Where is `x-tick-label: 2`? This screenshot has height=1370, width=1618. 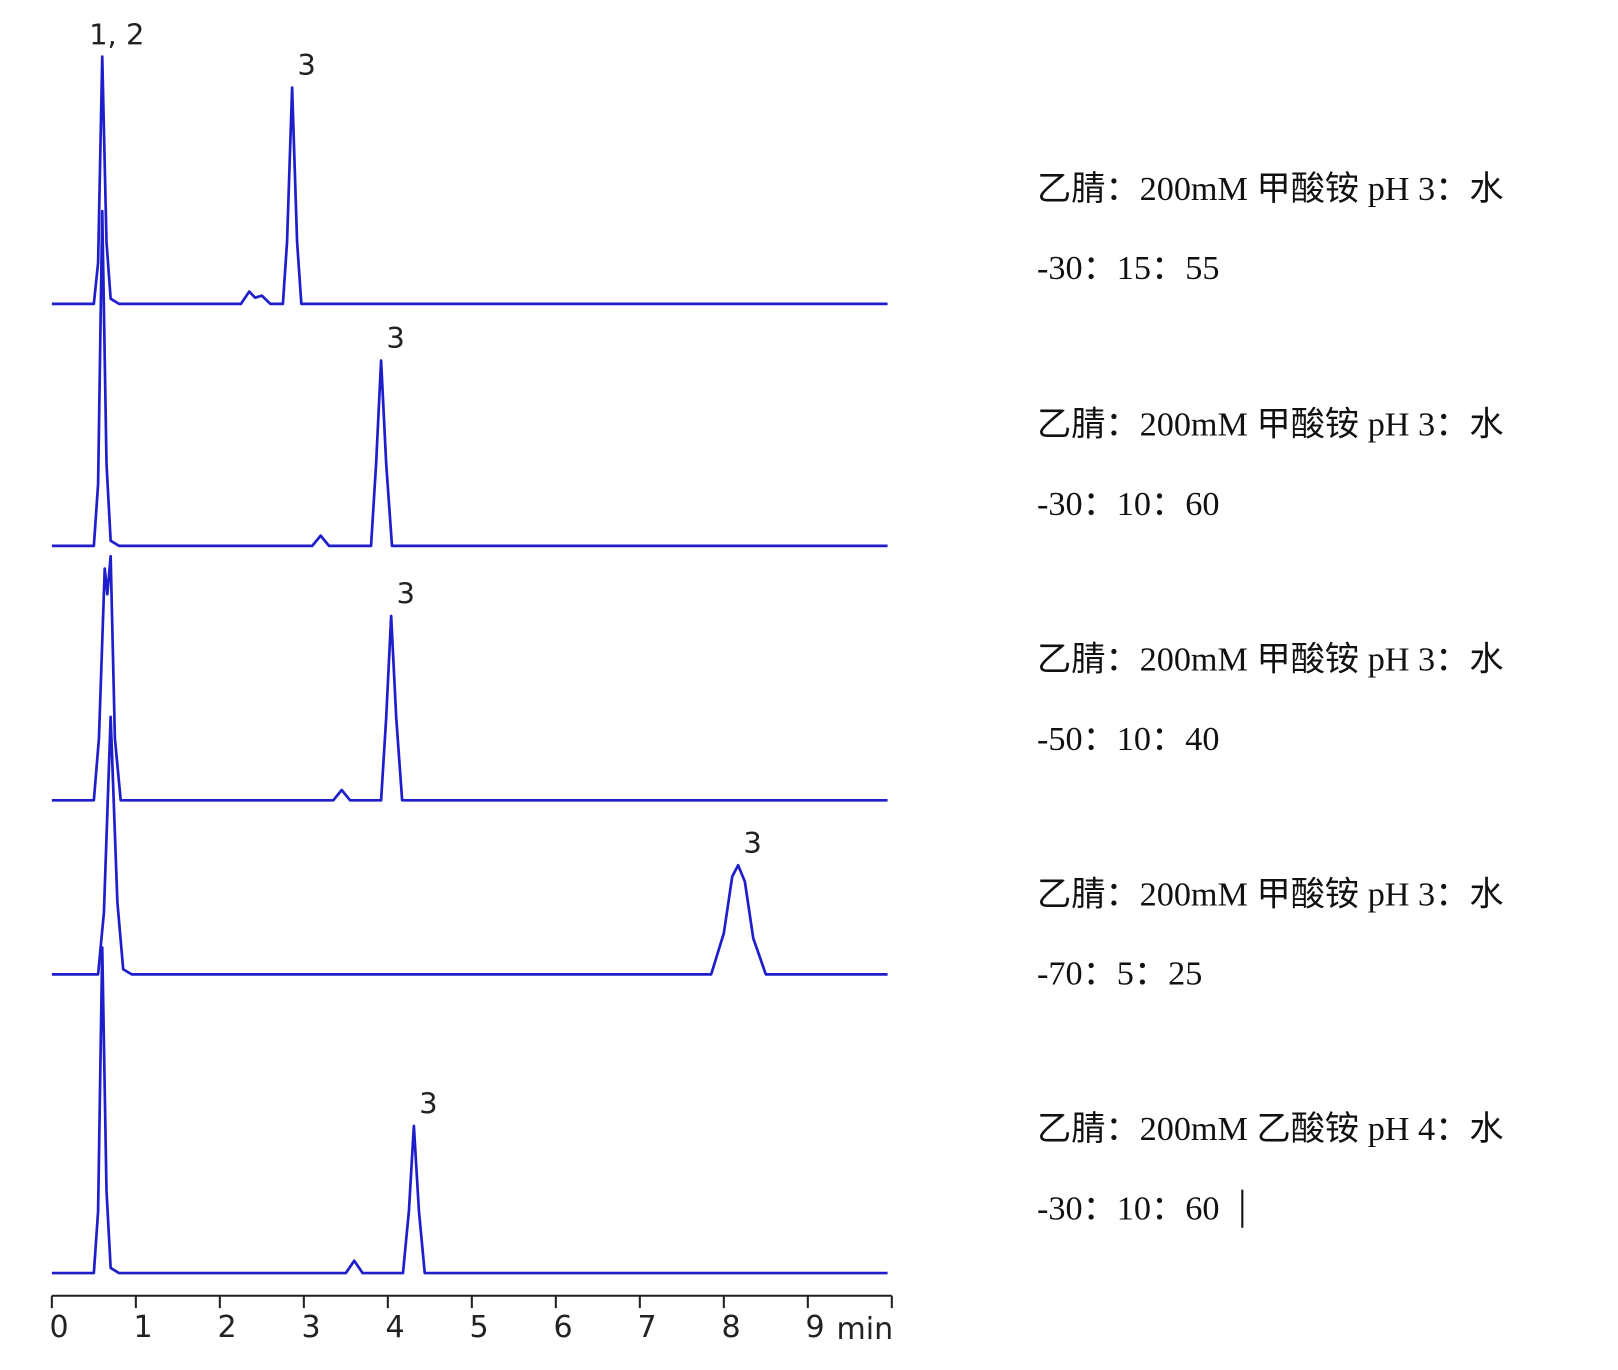 x-tick-label: 2 is located at coordinates (227, 1327).